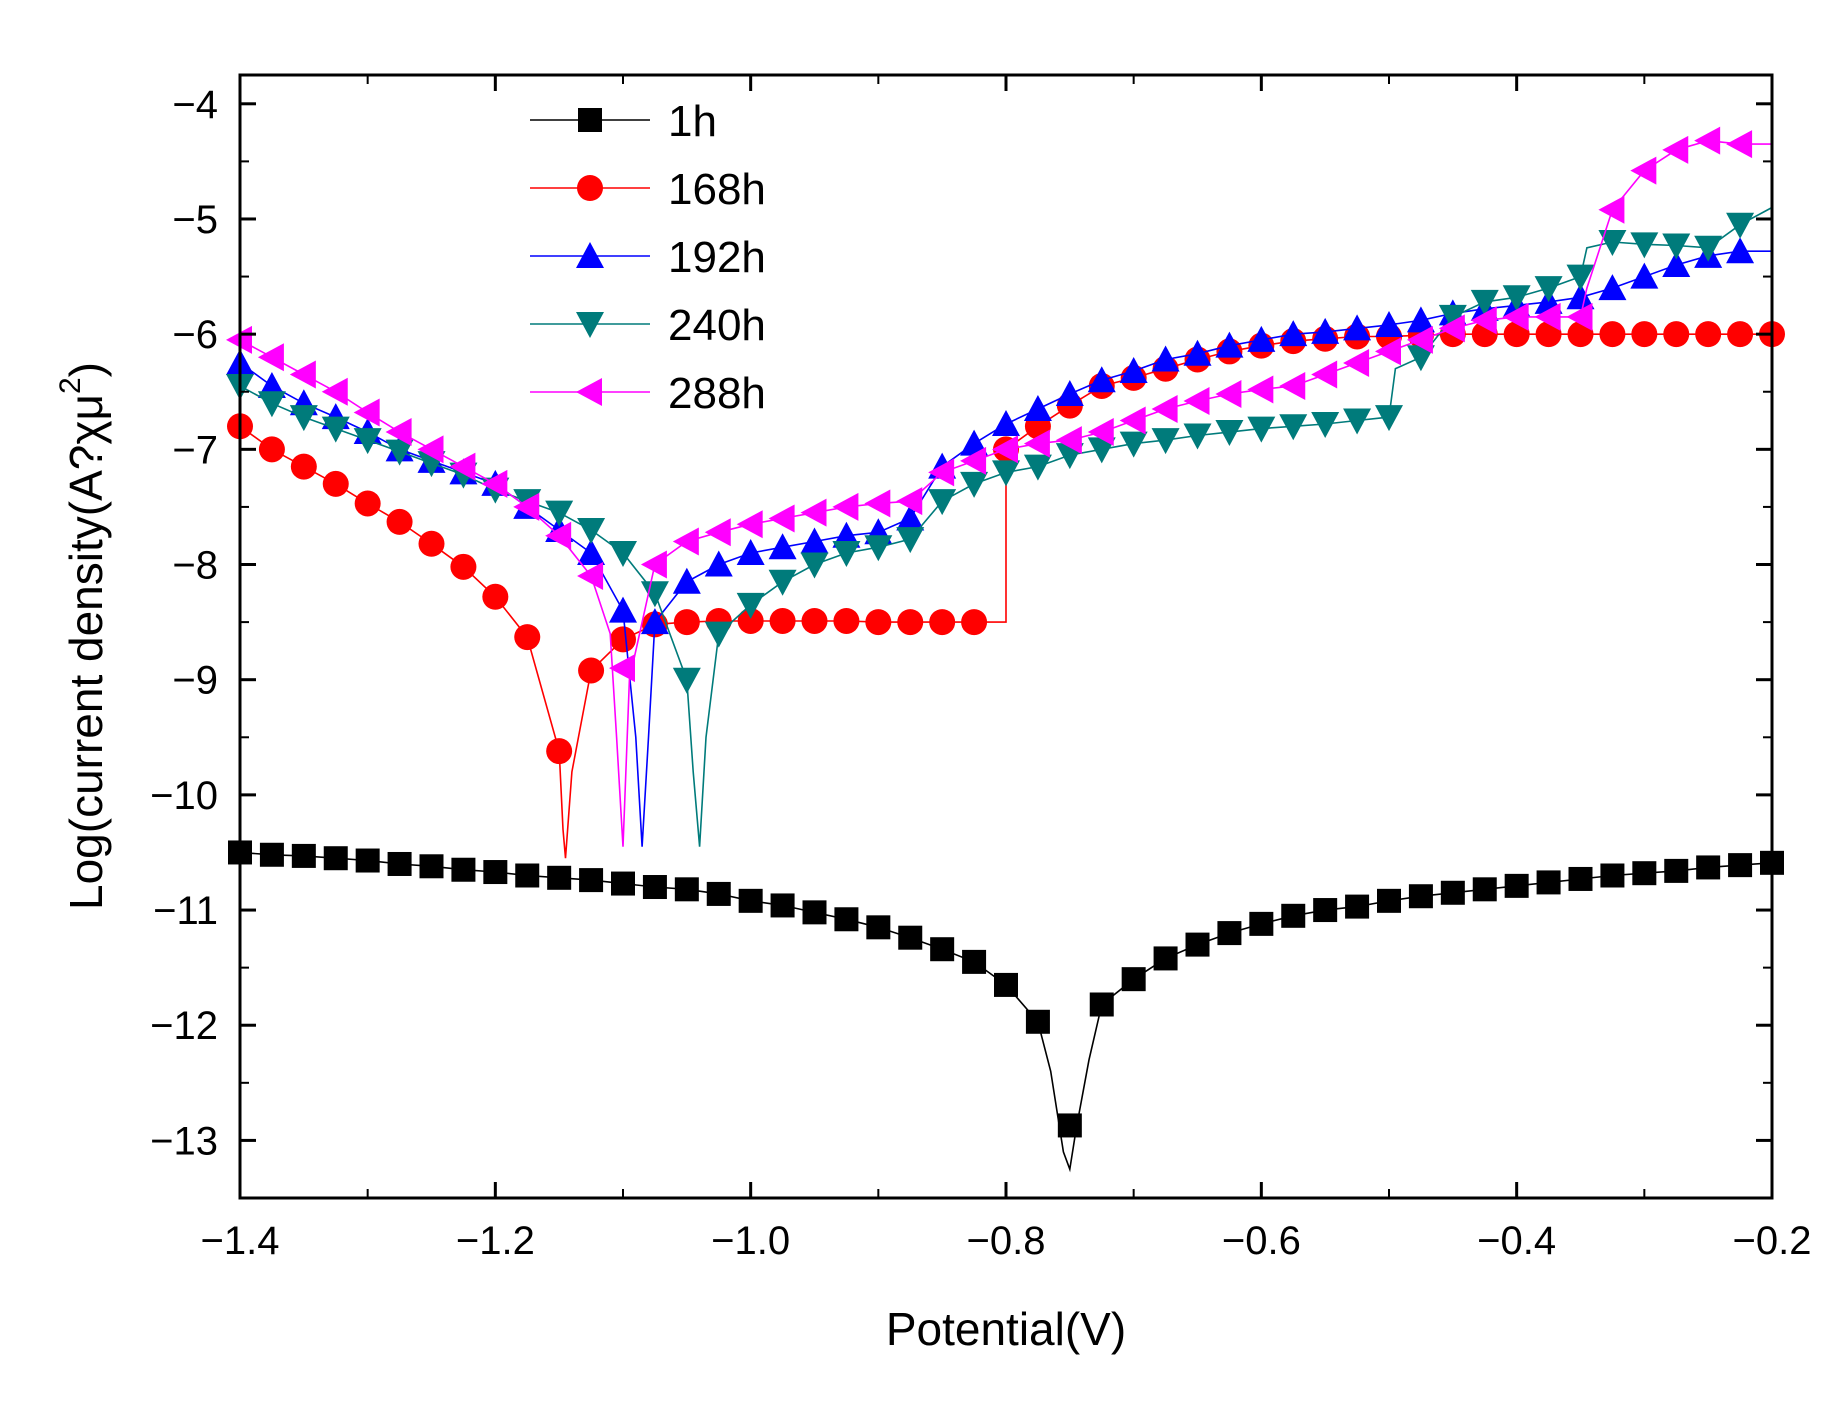 Image resolution: width=1846 pixels, height=1415 pixels. What do you see at coordinates (623, 121) in the screenshot?
I see `legend-item-1h: 1h` at bounding box center [623, 121].